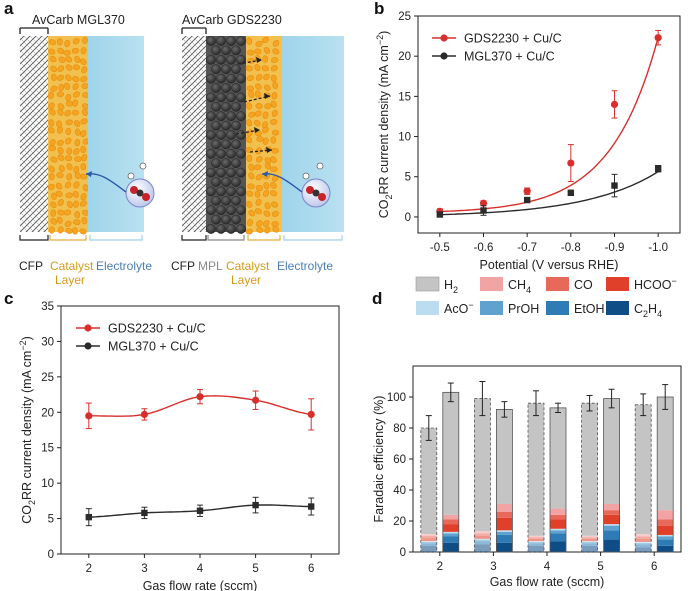 Image resolution: width=688 pixels, height=591 pixels. I want to click on legend-entry: HCOO−, so click(655, 284).